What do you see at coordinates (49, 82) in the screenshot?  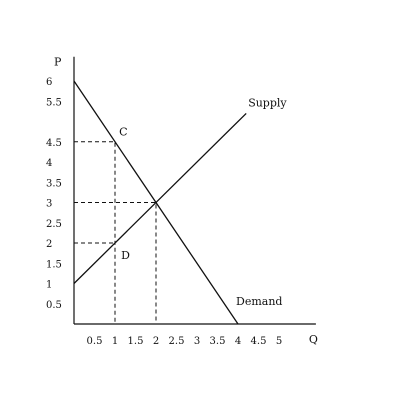 I see `y-tick-6: 6` at bounding box center [49, 82].